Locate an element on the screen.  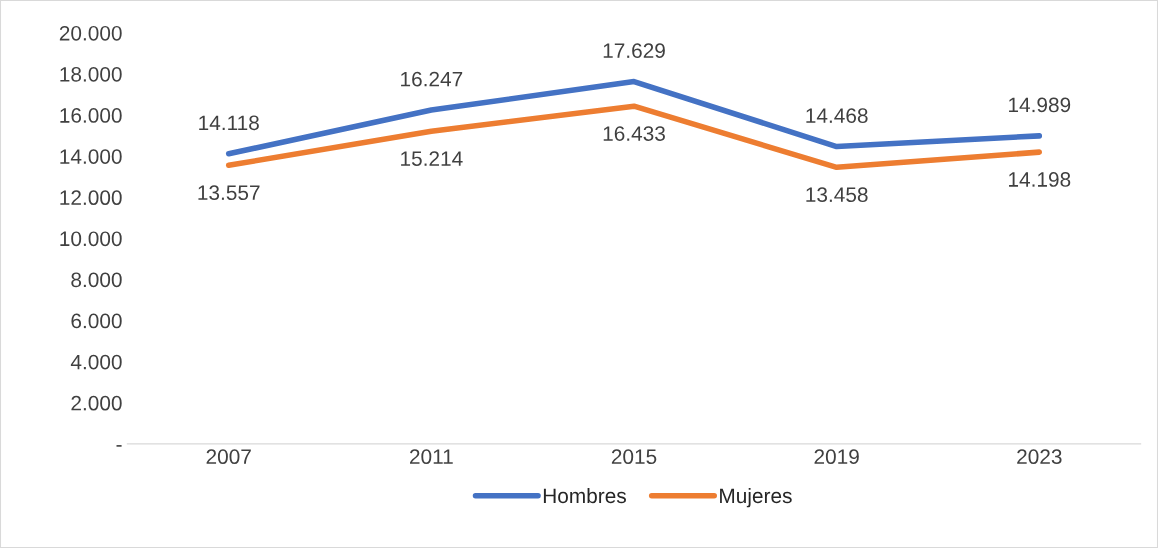
data-label: 15.214 is located at coordinates (432, 158).